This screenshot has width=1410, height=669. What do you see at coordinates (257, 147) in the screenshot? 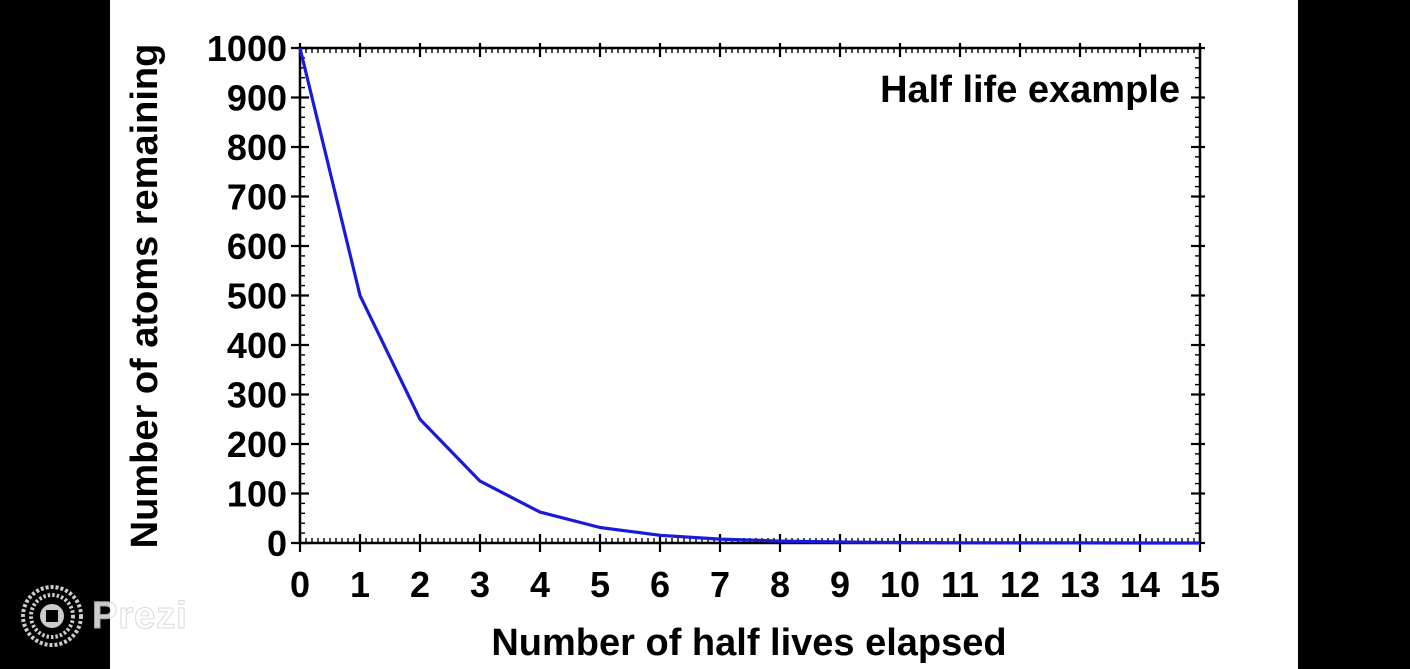
I see `y-tick-label: 800` at bounding box center [257, 147].